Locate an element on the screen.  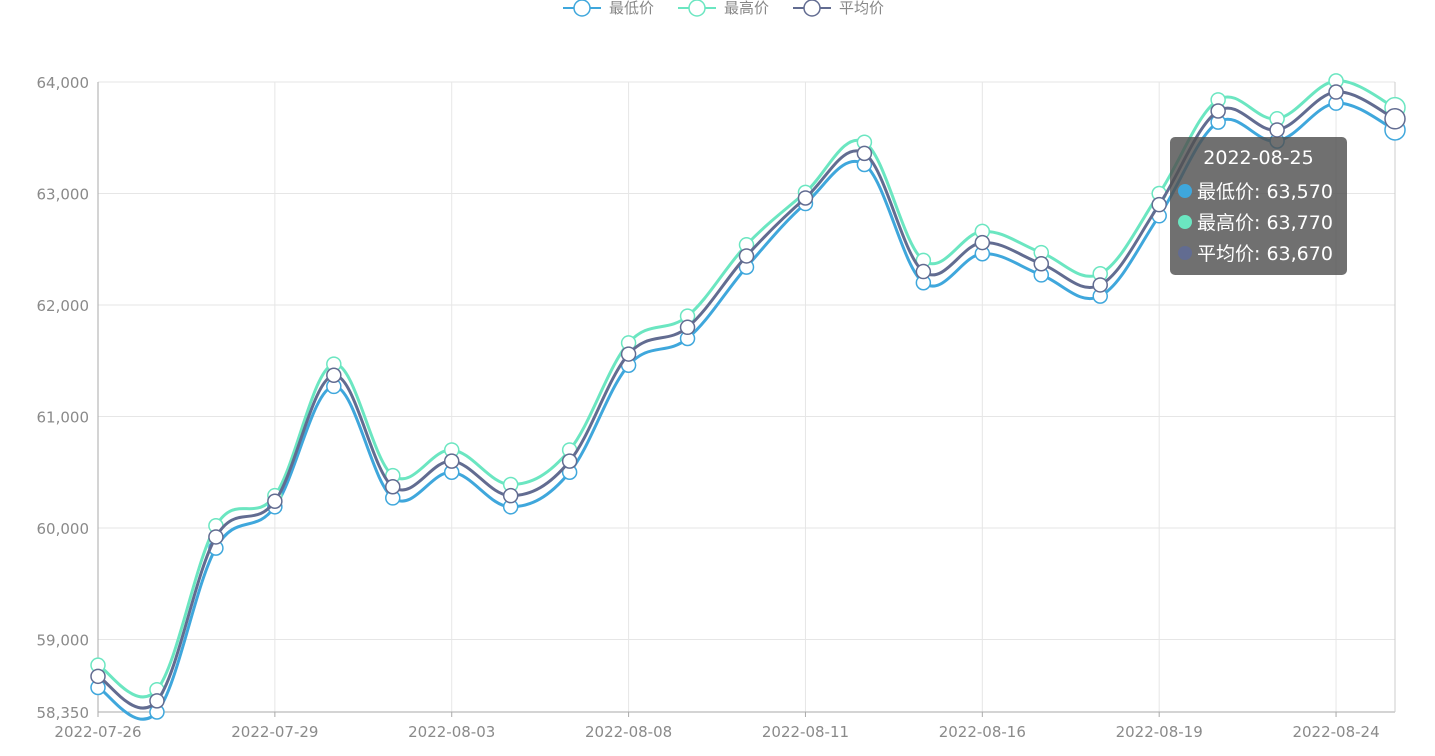
x-tick-label: 2022-08-19 is located at coordinates (1159, 732).